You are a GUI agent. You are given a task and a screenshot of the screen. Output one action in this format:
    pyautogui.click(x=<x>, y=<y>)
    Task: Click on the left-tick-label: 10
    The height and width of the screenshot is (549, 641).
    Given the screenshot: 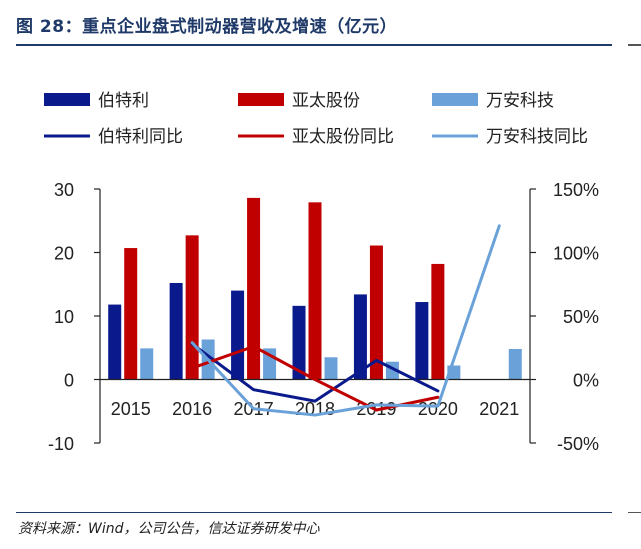 What is the action you would take?
    pyautogui.click(x=64, y=317)
    